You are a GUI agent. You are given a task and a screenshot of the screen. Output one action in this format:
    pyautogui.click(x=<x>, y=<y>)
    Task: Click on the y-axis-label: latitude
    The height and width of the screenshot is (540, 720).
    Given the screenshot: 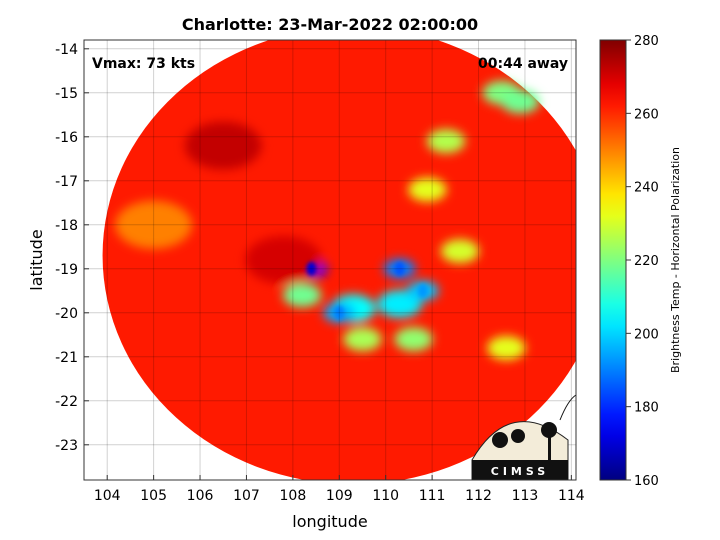 What is the action you would take?
    pyautogui.click(x=36, y=259)
    